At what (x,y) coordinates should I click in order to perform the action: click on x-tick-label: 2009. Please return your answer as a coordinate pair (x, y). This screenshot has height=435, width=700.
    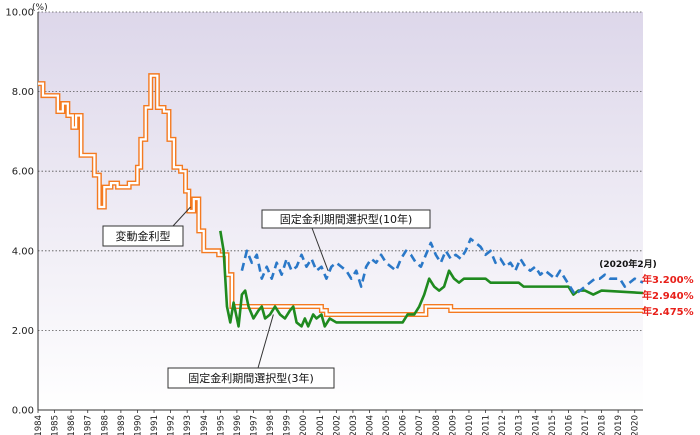
    Looking at the image, I should click on (453, 425).